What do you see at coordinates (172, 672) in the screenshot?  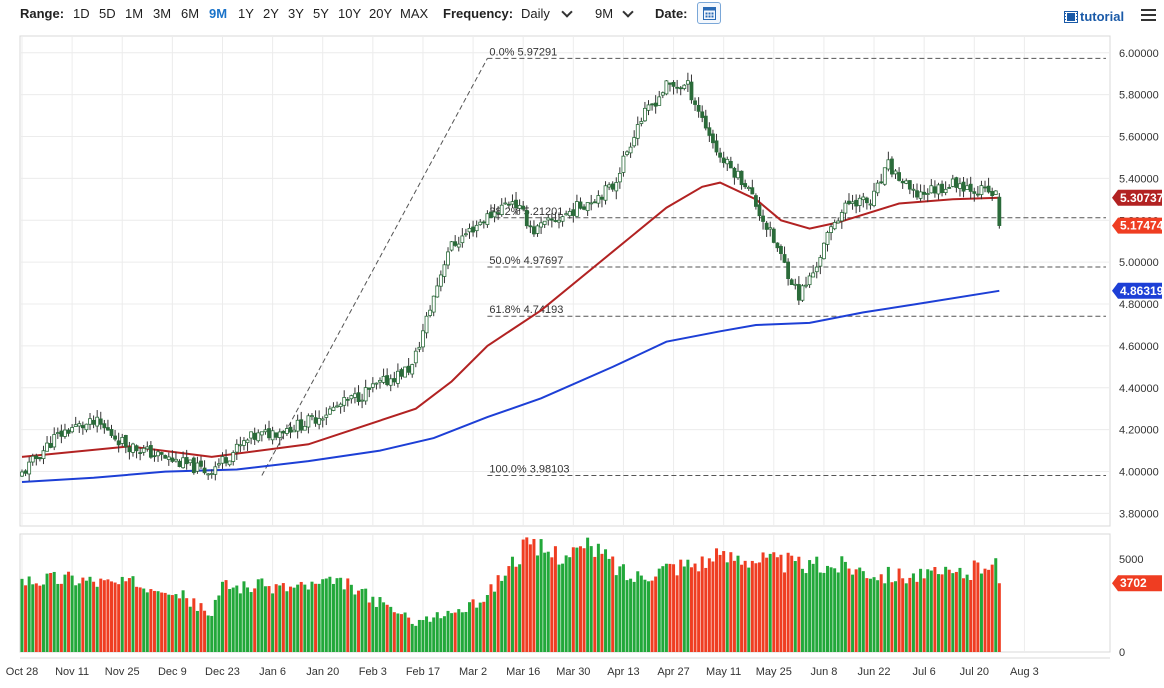 I see `x-tick-label: Dec 9` at bounding box center [172, 672].